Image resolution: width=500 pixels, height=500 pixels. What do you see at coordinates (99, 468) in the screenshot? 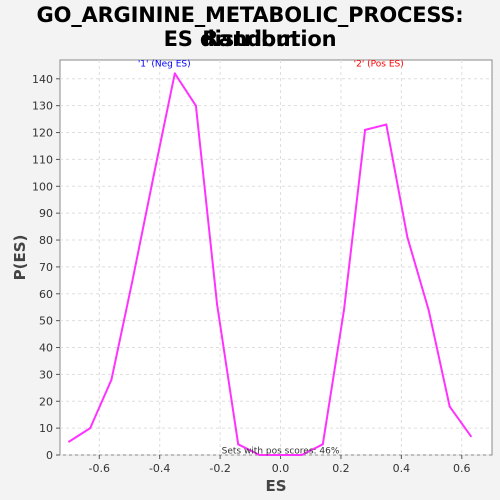
I see `x-tick-label: -0.6` at bounding box center [99, 468].